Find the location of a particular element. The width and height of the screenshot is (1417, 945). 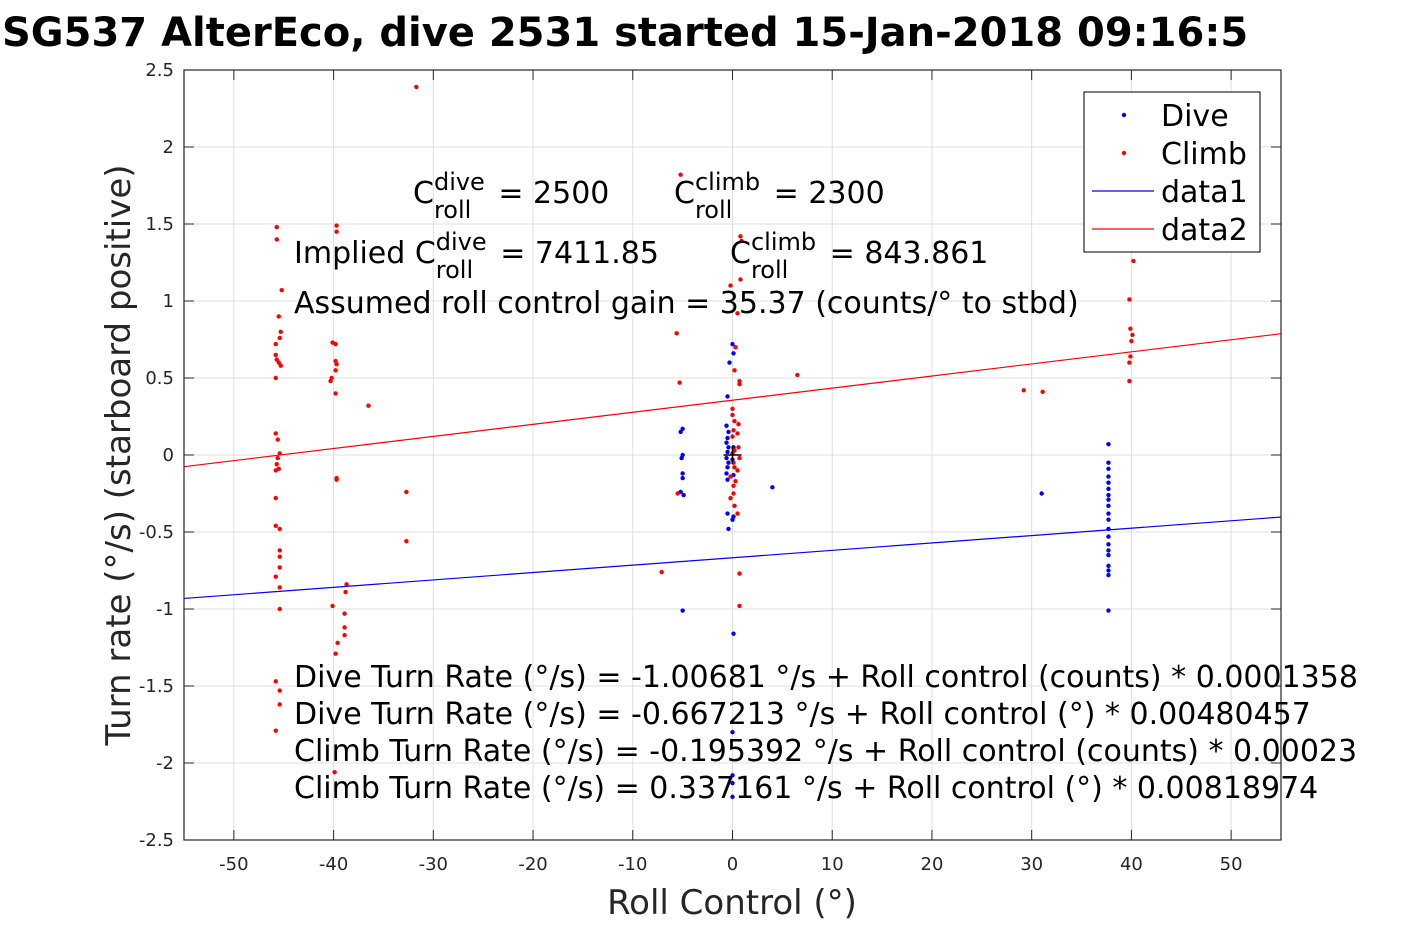

y-tick-label: 1 is located at coordinates (168, 301).